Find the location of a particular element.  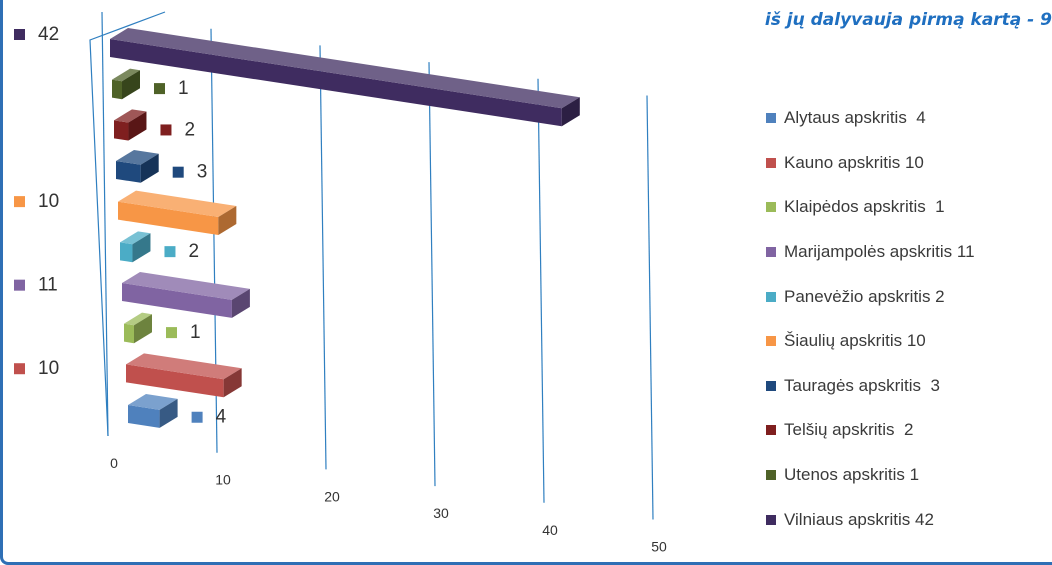

legend-label: Kauno apskritis 10 is located at coordinates (854, 162).